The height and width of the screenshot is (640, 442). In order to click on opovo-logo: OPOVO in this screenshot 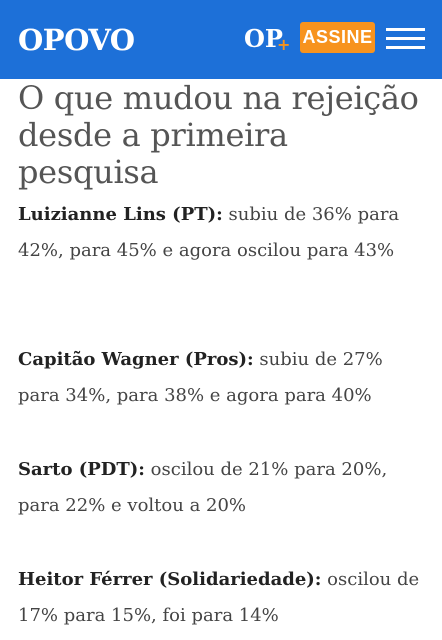, I will do `click(76, 40)`.